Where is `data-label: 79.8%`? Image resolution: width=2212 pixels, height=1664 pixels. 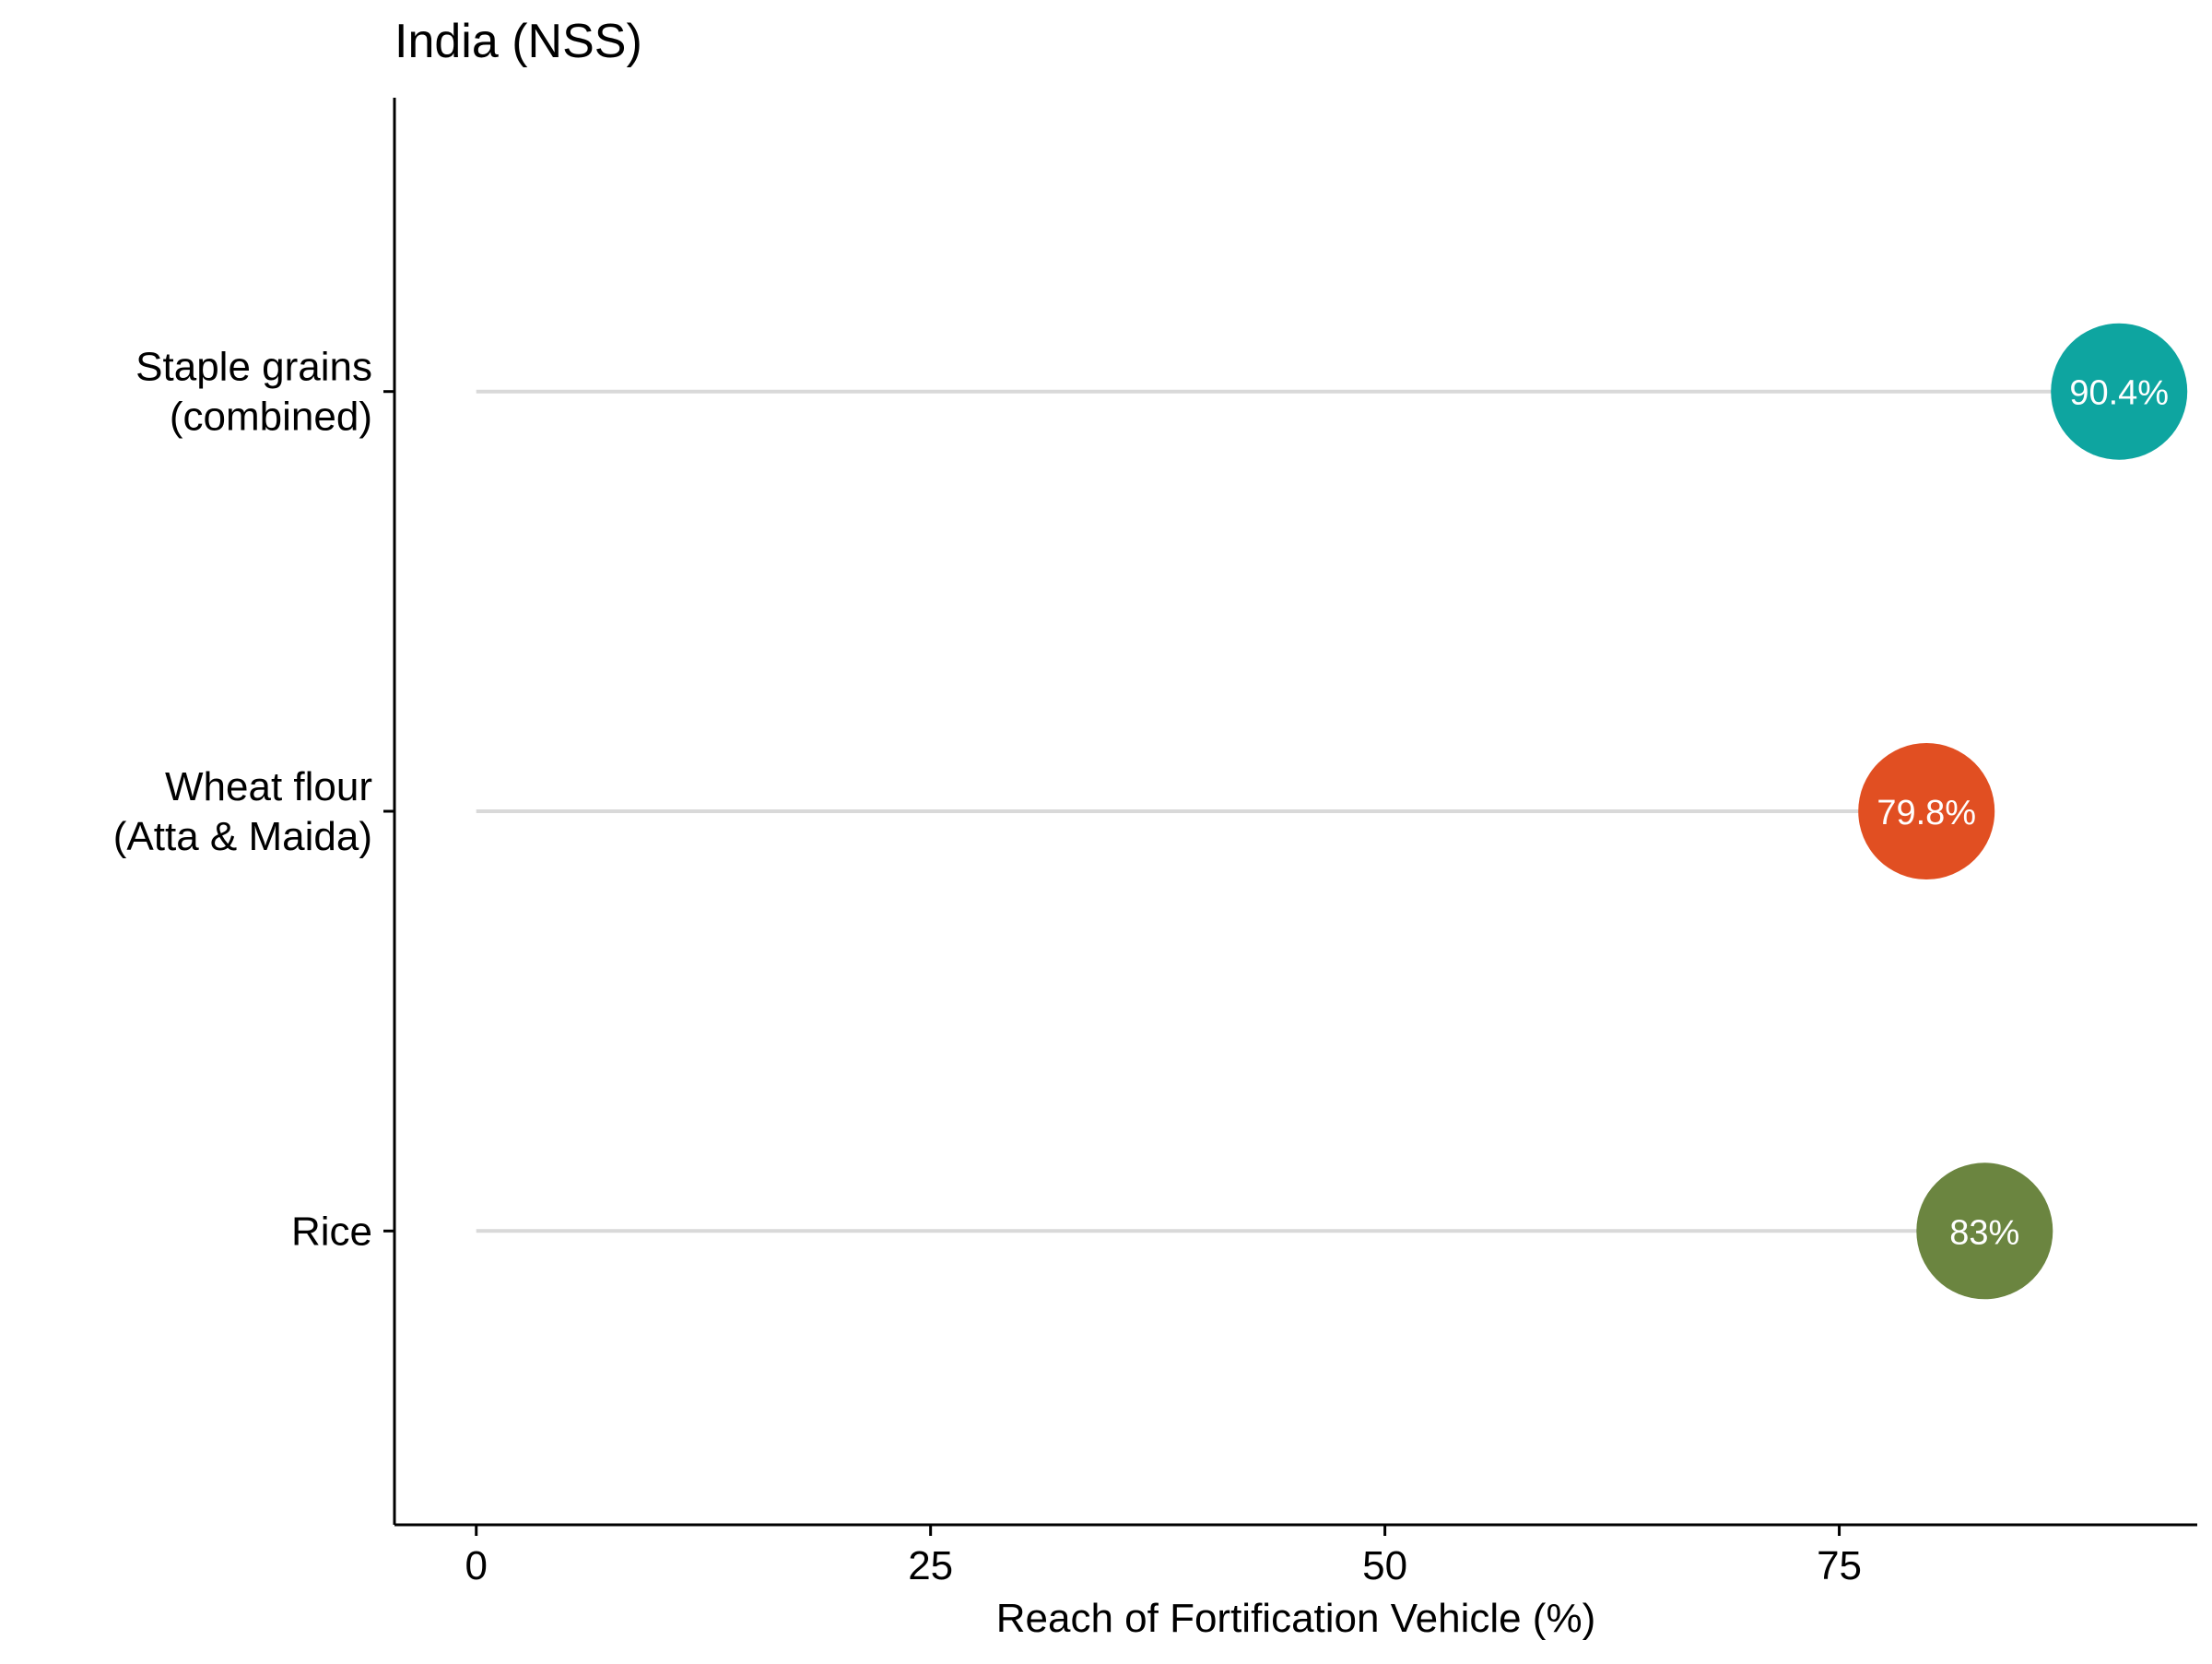
data-label: 79.8% is located at coordinates (1926, 813).